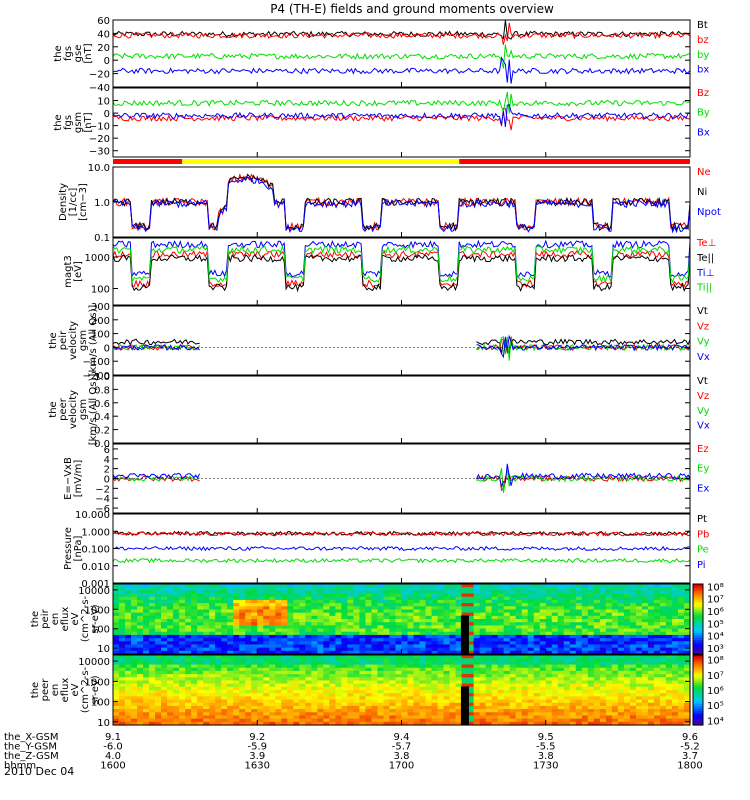  What do you see at coordinates (401, 119) in the screenshot?
I see `series-line-Bz` at bounding box center [401, 119].